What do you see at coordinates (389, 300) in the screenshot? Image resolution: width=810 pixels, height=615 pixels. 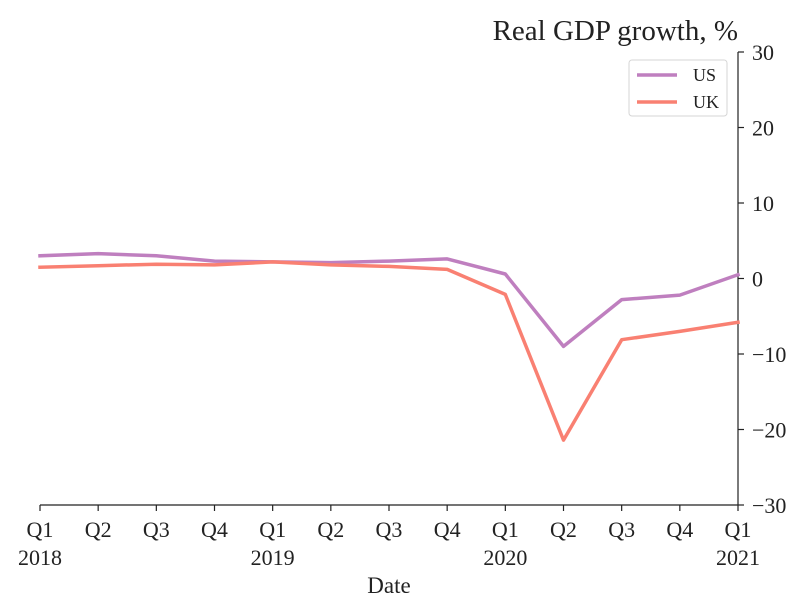 I see `series-line-us` at bounding box center [389, 300].